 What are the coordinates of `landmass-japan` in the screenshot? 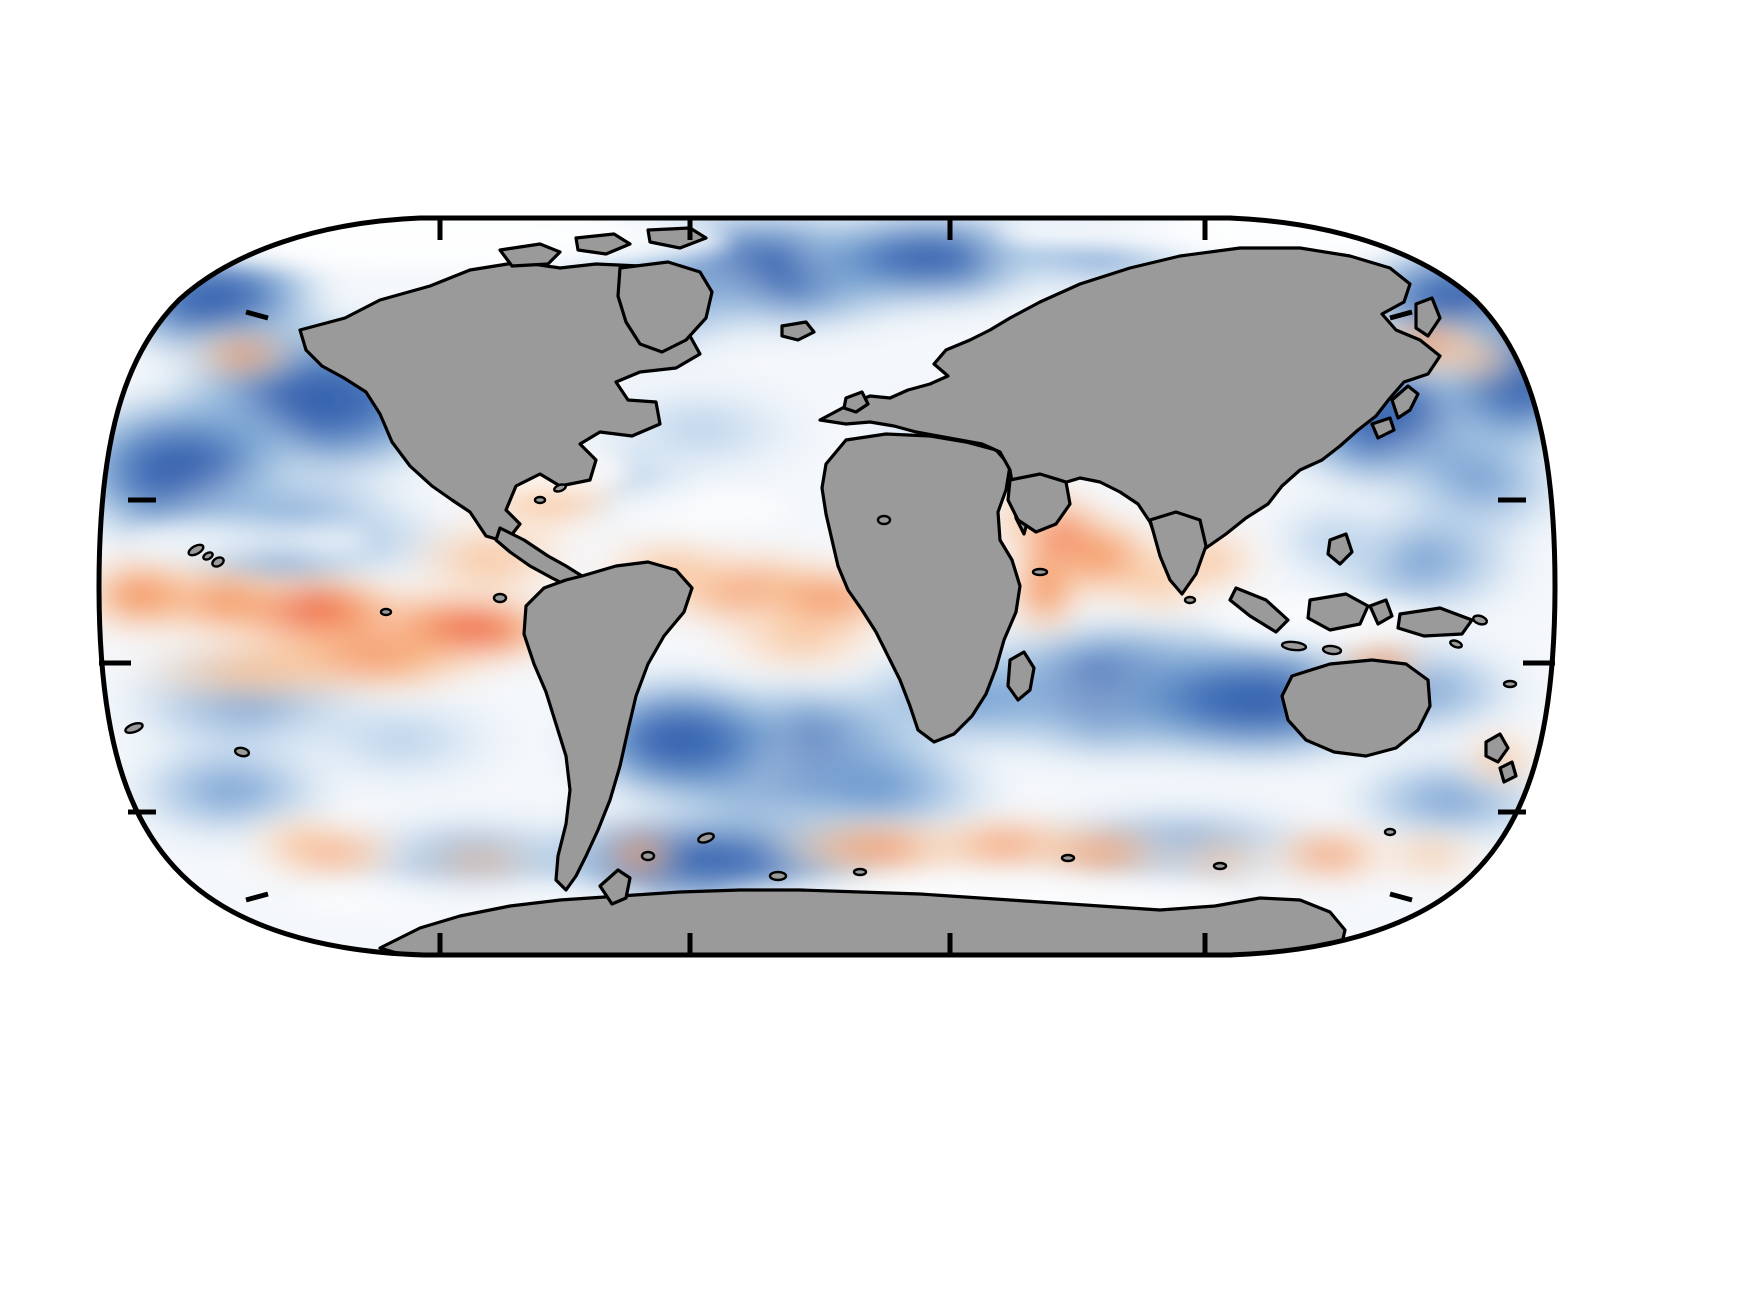 It's located at (1405, 402).